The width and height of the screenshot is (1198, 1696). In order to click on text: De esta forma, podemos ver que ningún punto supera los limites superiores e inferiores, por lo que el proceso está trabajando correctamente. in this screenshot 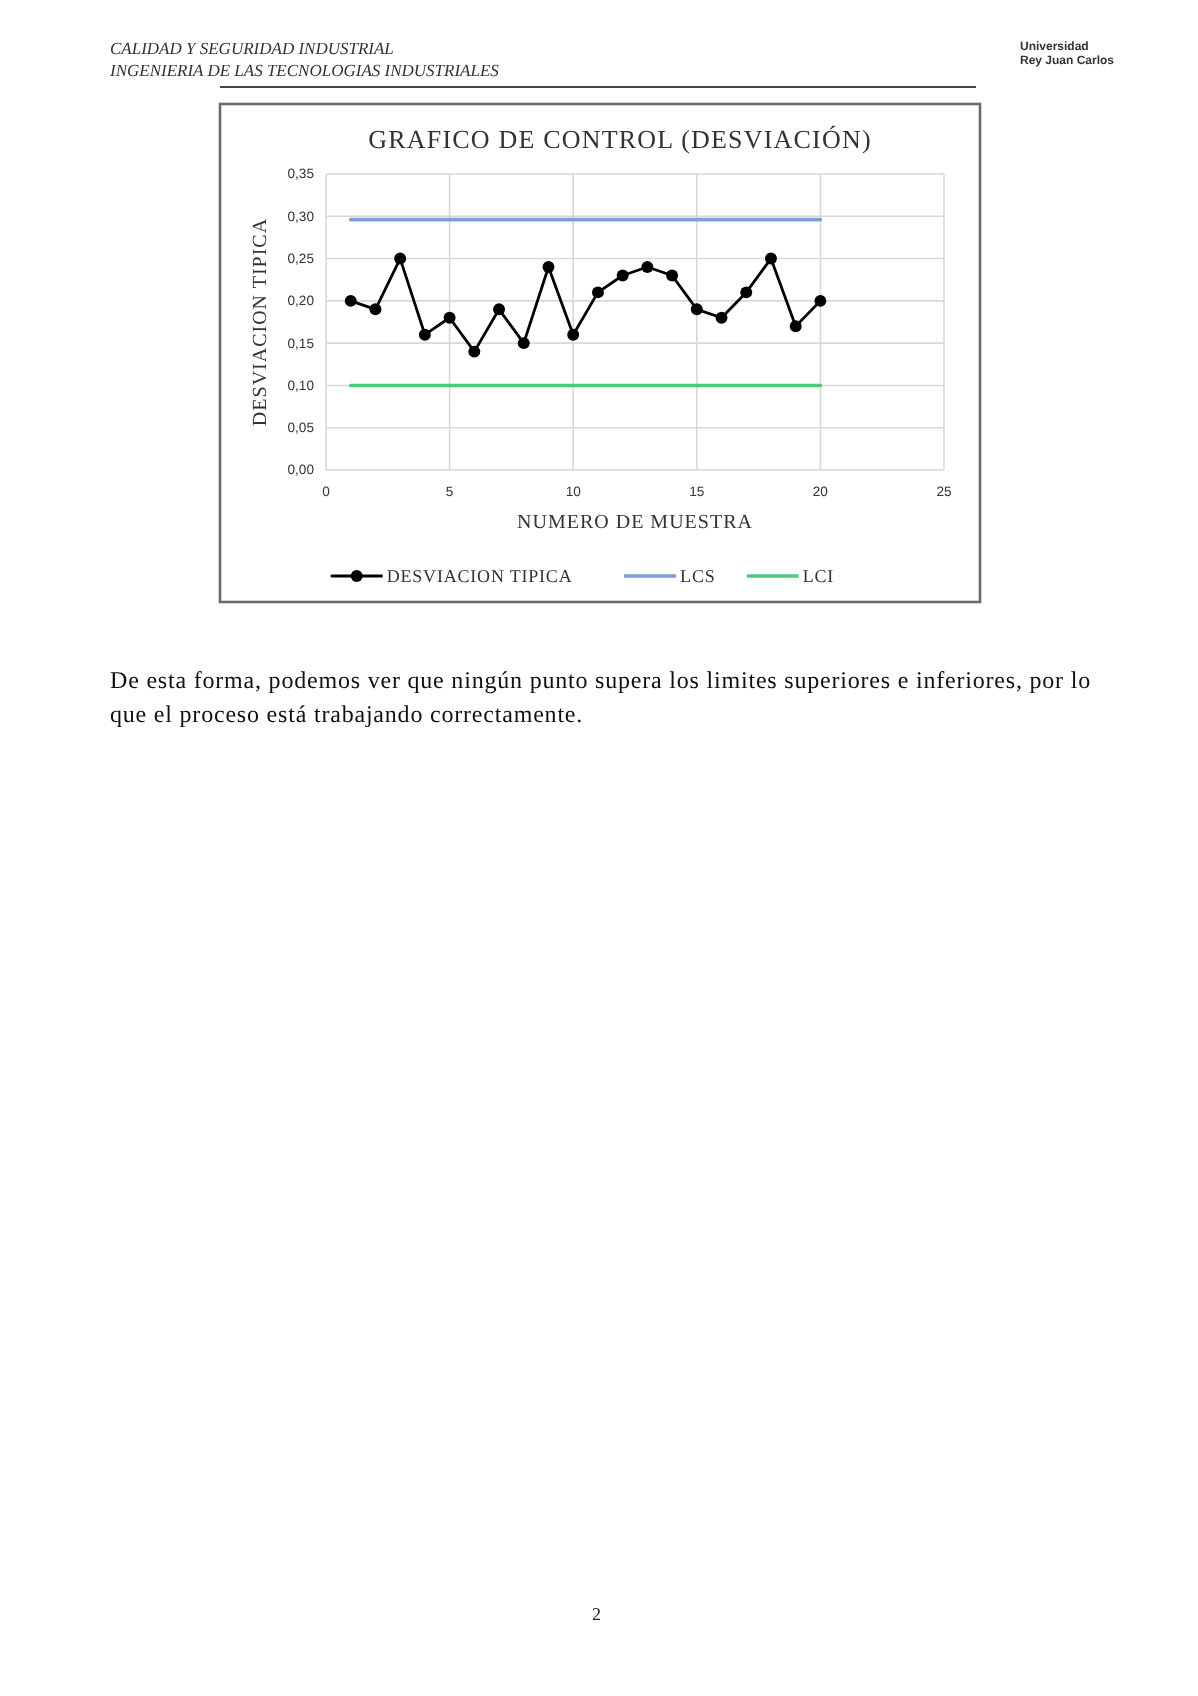, I will do `click(601, 698)`.